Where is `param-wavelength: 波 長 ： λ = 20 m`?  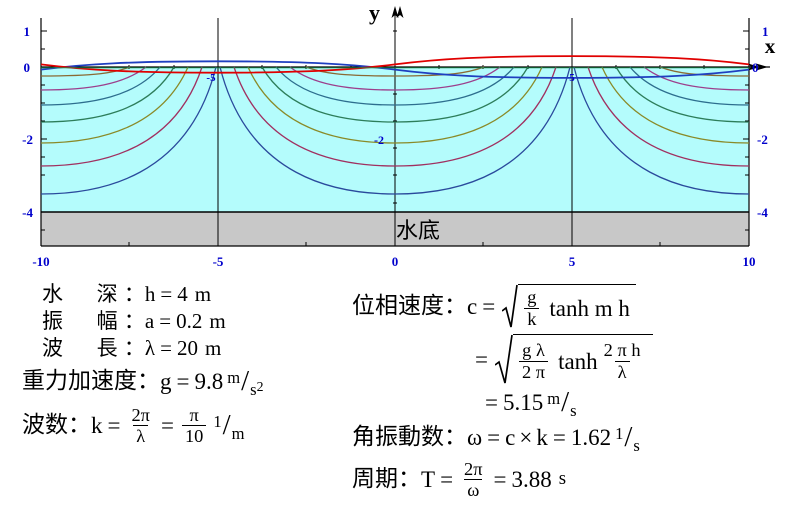 param-wavelength: 波 長 ： λ = 20 m is located at coordinates (187, 348).